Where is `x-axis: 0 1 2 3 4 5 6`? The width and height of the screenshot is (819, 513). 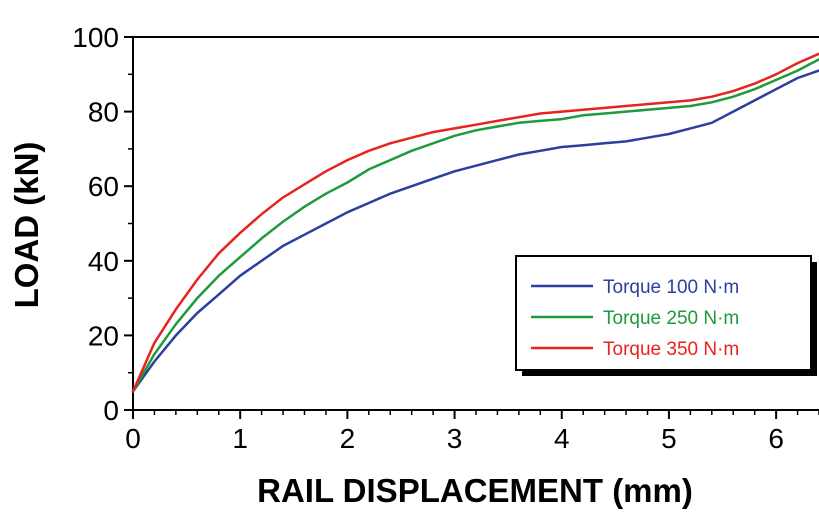
x-axis: 0 1 2 3 4 5 6 is located at coordinates (472, 432).